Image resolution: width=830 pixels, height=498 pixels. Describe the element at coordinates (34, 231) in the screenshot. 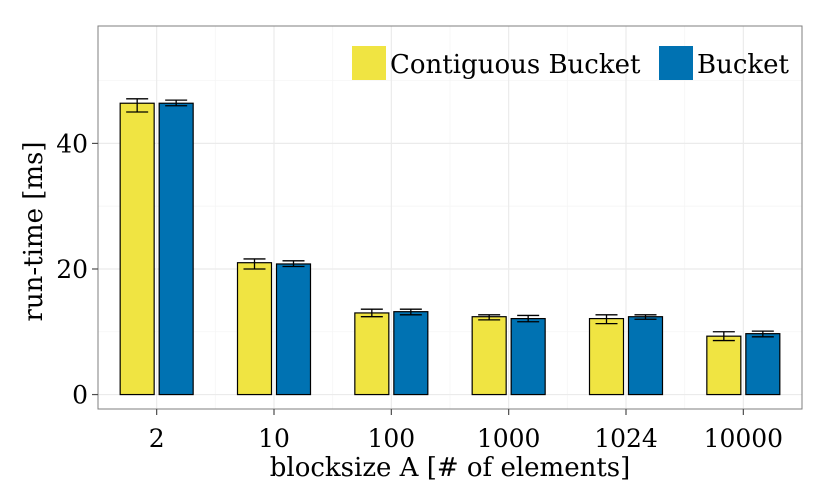

I see `y-axis-title: run-time [ms]` at that location.